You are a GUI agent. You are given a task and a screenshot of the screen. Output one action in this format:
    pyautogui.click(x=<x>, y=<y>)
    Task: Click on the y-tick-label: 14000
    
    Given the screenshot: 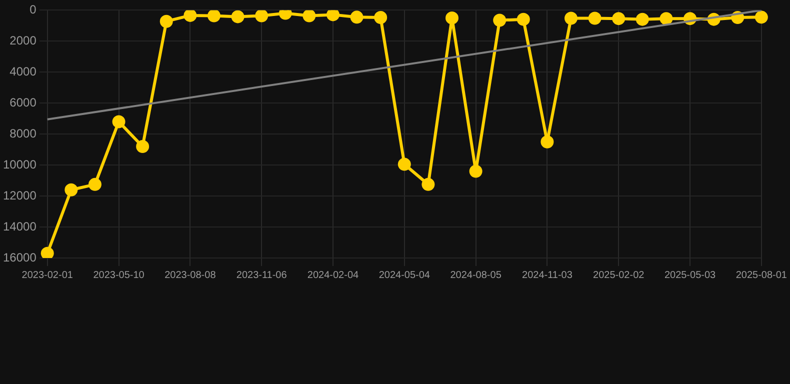 What is the action you would take?
    pyautogui.click(x=19, y=226)
    